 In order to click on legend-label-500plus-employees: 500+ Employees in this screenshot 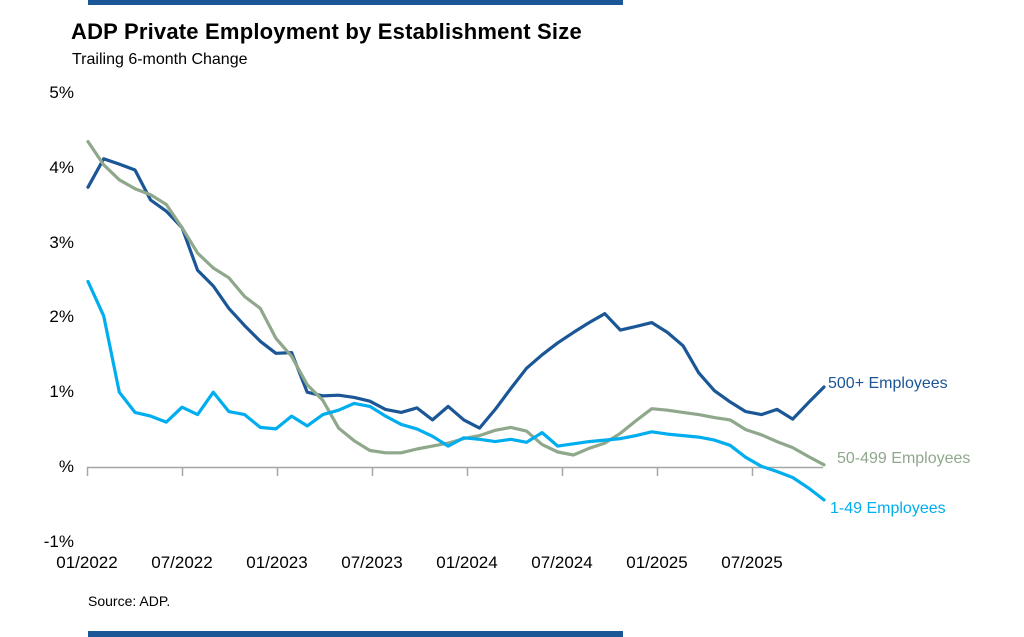, I will do `click(888, 383)`.